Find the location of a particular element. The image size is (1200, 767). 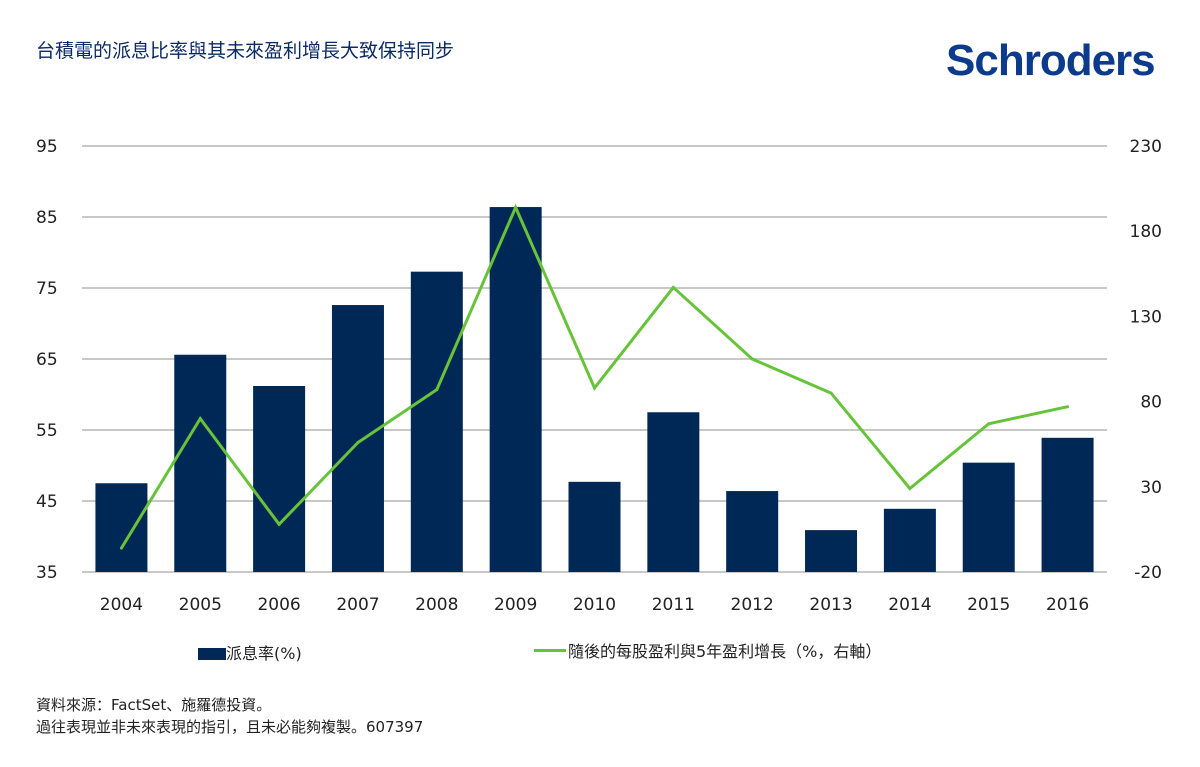

line-point-2012 is located at coordinates (752, 359).